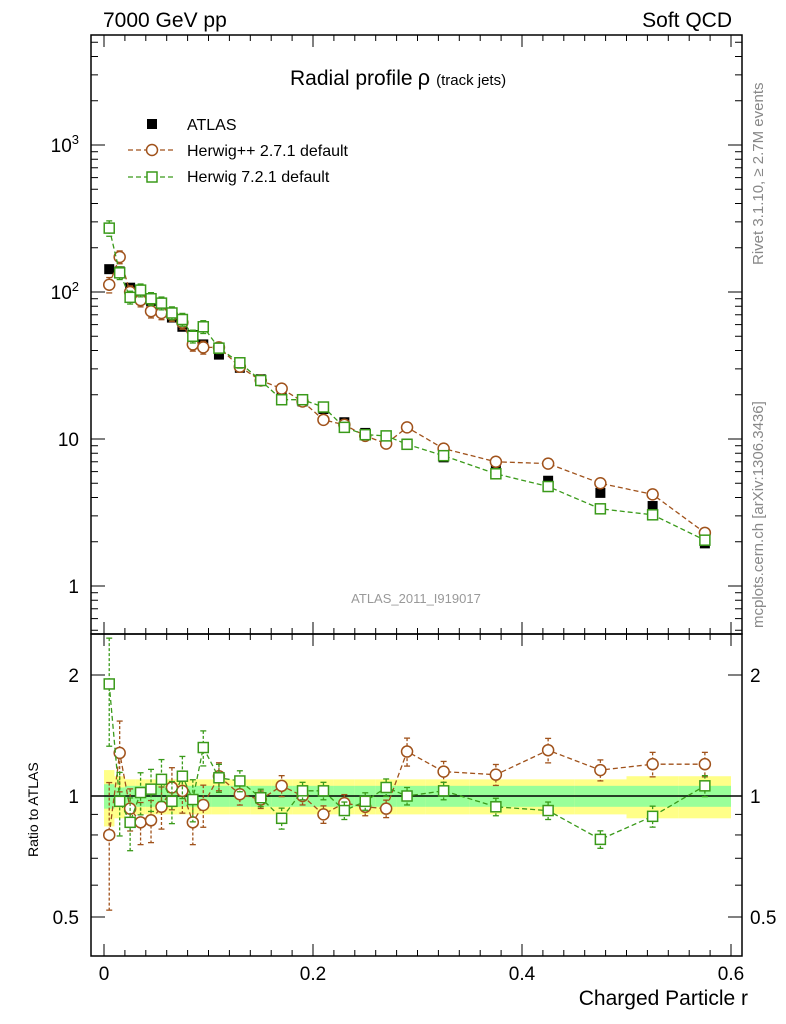  What do you see at coordinates (758, 514) in the screenshot?
I see `mcplots-label: mcplots.cern.ch [arXiv:1306.3436]` at bounding box center [758, 514].